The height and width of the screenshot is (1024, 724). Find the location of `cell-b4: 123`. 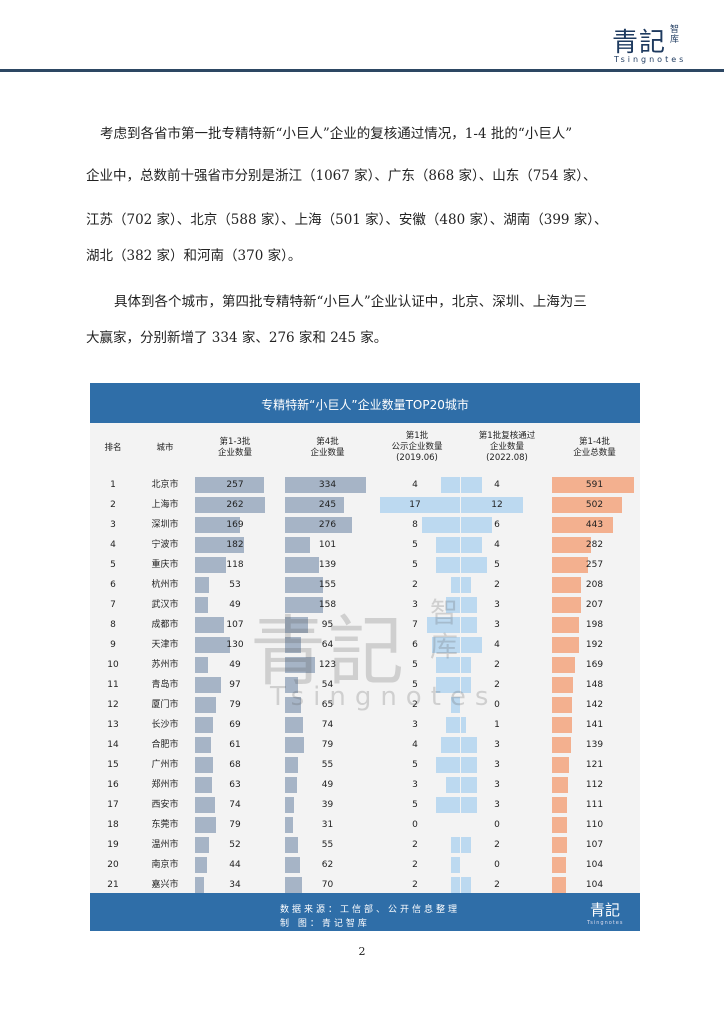

cell-b4: 123 is located at coordinates (327, 665).